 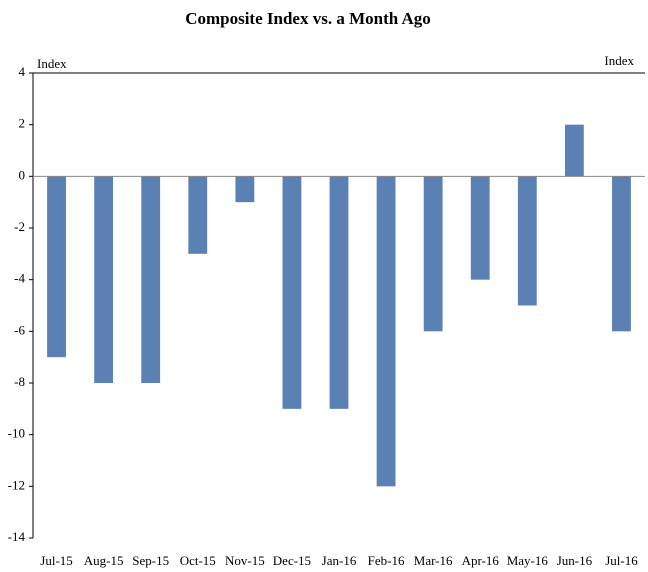 What do you see at coordinates (481, 560) in the screenshot?
I see `x-tick-label: Apr-16` at bounding box center [481, 560].